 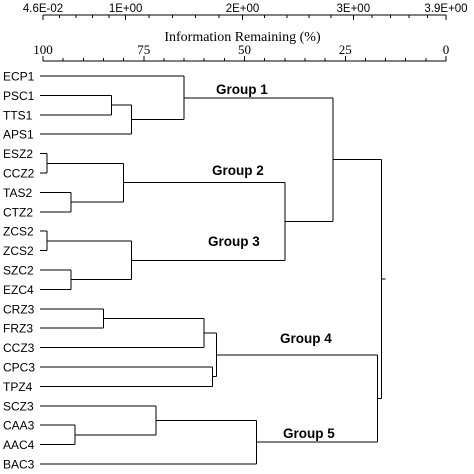 What do you see at coordinates (43, 49) in the screenshot?
I see `percent-axis-tick-label: 100` at bounding box center [43, 49].